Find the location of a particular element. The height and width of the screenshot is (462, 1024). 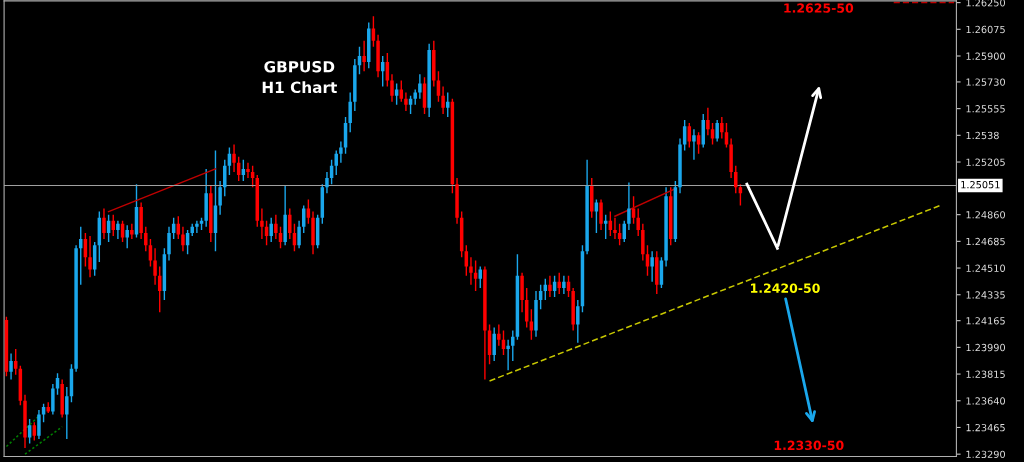

y-tick-label: 1.25900 is located at coordinates (985, 56).